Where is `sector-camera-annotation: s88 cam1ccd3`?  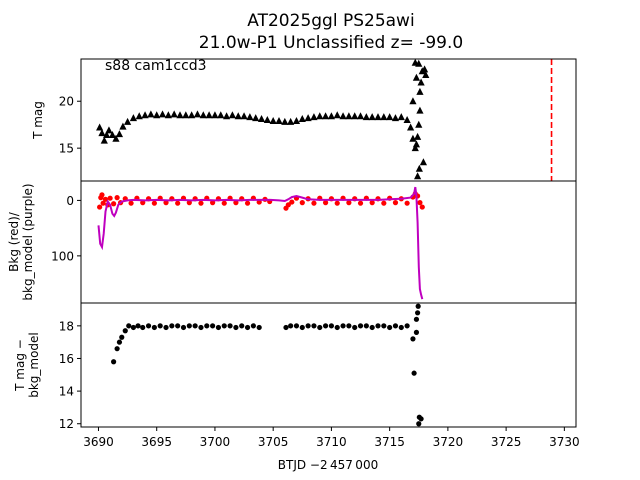 sector-camera-annotation: s88 cam1ccd3 is located at coordinates (156, 66).